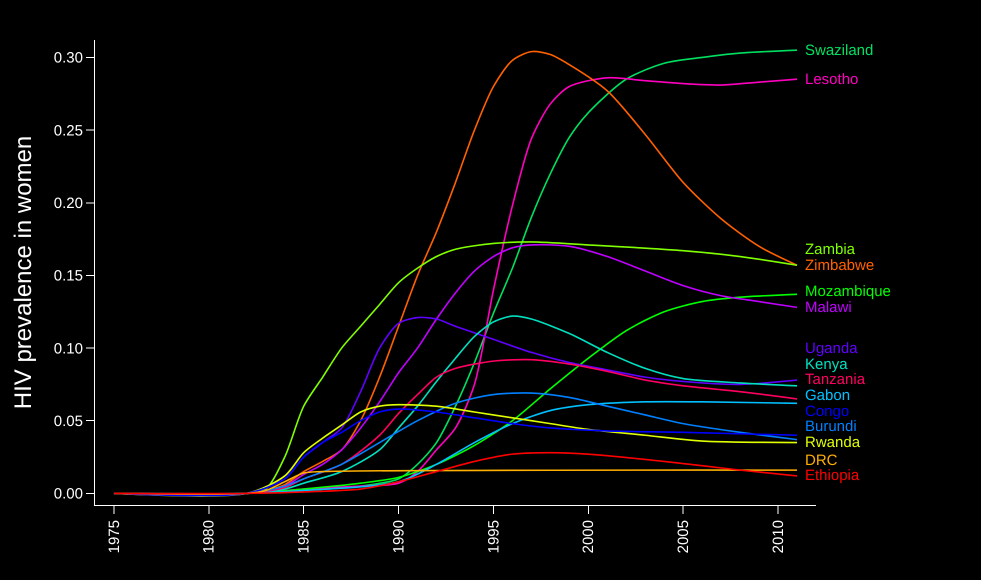  Describe the element at coordinates (827, 411) in the screenshot. I see `series-label: Congo` at that location.